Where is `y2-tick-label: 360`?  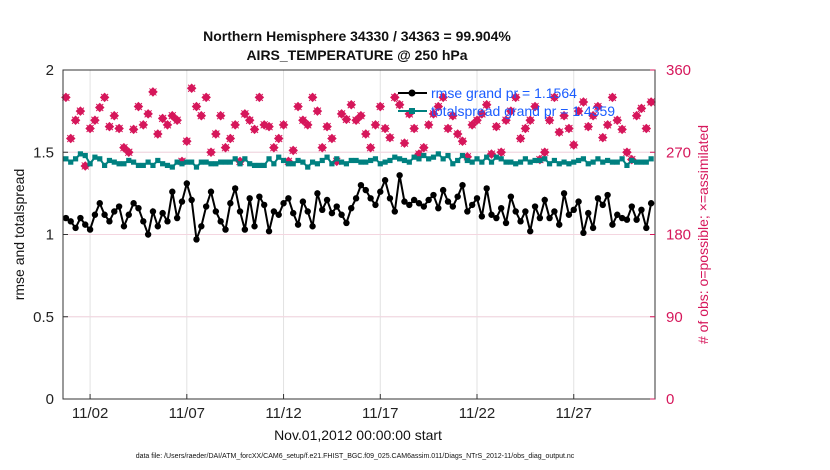
y2-tick-label: 360 is located at coordinates (678, 70).